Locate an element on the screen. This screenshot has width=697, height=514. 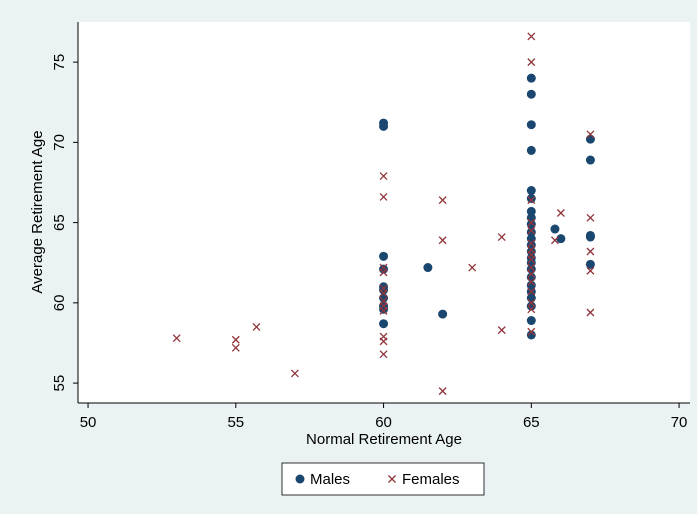
x-tick-label: 50 is located at coordinates (88, 422).